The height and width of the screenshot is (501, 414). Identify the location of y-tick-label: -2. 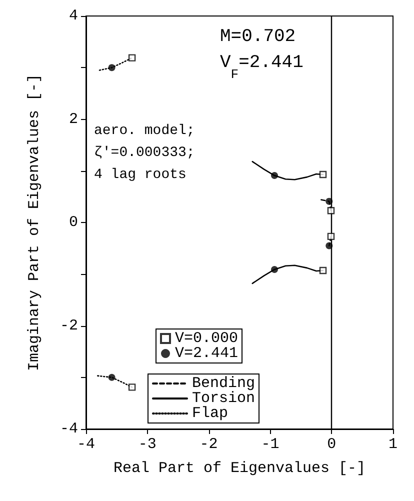
(69, 325).